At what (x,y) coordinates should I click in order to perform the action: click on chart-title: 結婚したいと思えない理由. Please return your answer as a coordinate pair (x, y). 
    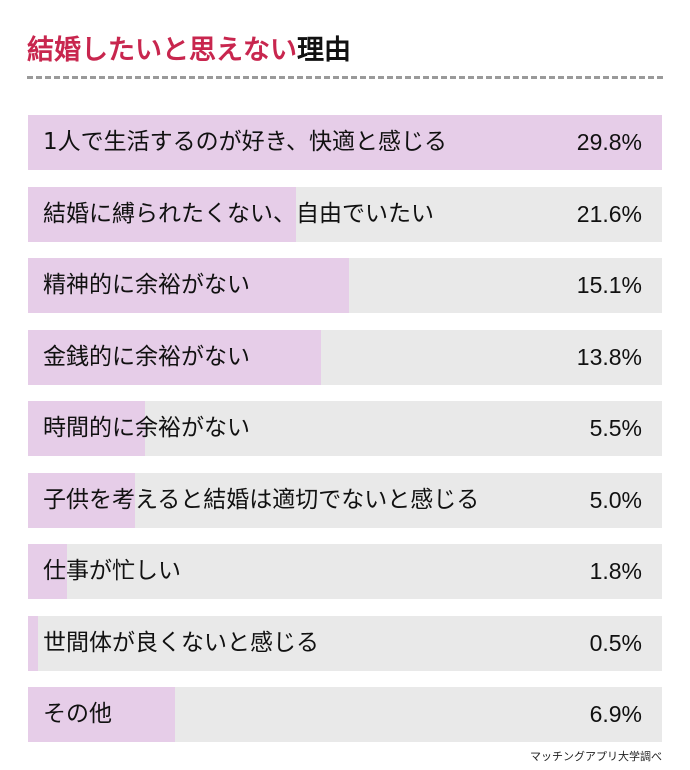
    Looking at the image, I should click on (189, 47).